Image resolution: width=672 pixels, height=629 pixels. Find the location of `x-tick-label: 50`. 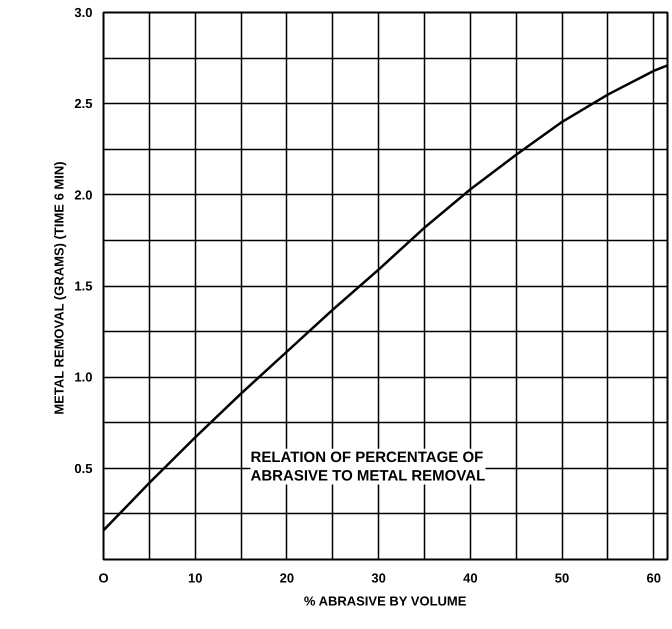

x-tick-label: 50 is located at coordinates (562, 578).